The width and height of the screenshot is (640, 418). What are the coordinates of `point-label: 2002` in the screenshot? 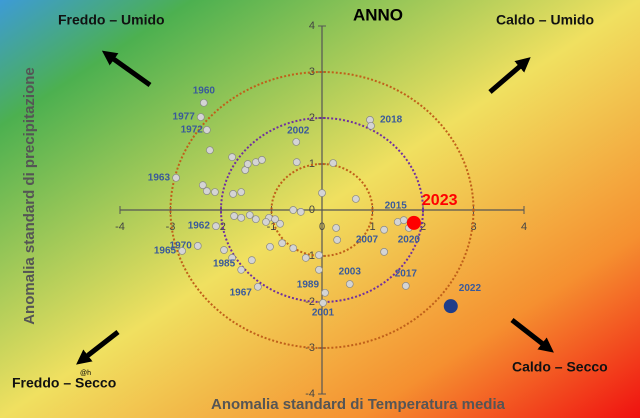 It's located at (298, 131).